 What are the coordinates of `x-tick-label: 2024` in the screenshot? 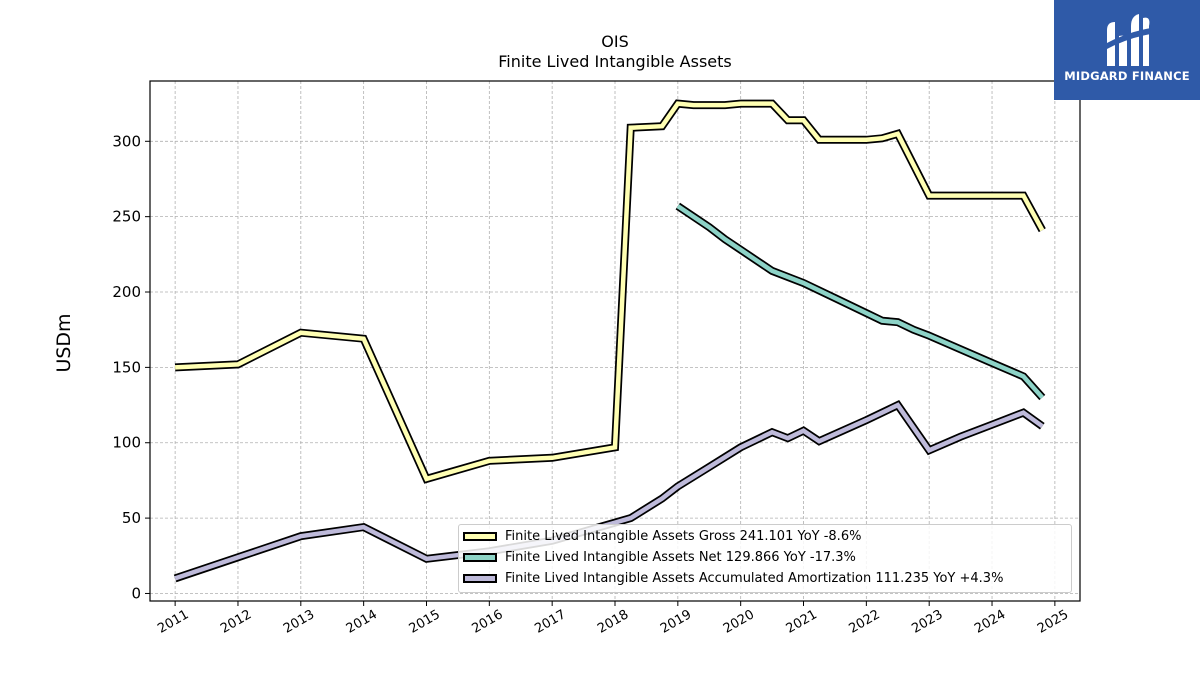 It's located at (990, 622).